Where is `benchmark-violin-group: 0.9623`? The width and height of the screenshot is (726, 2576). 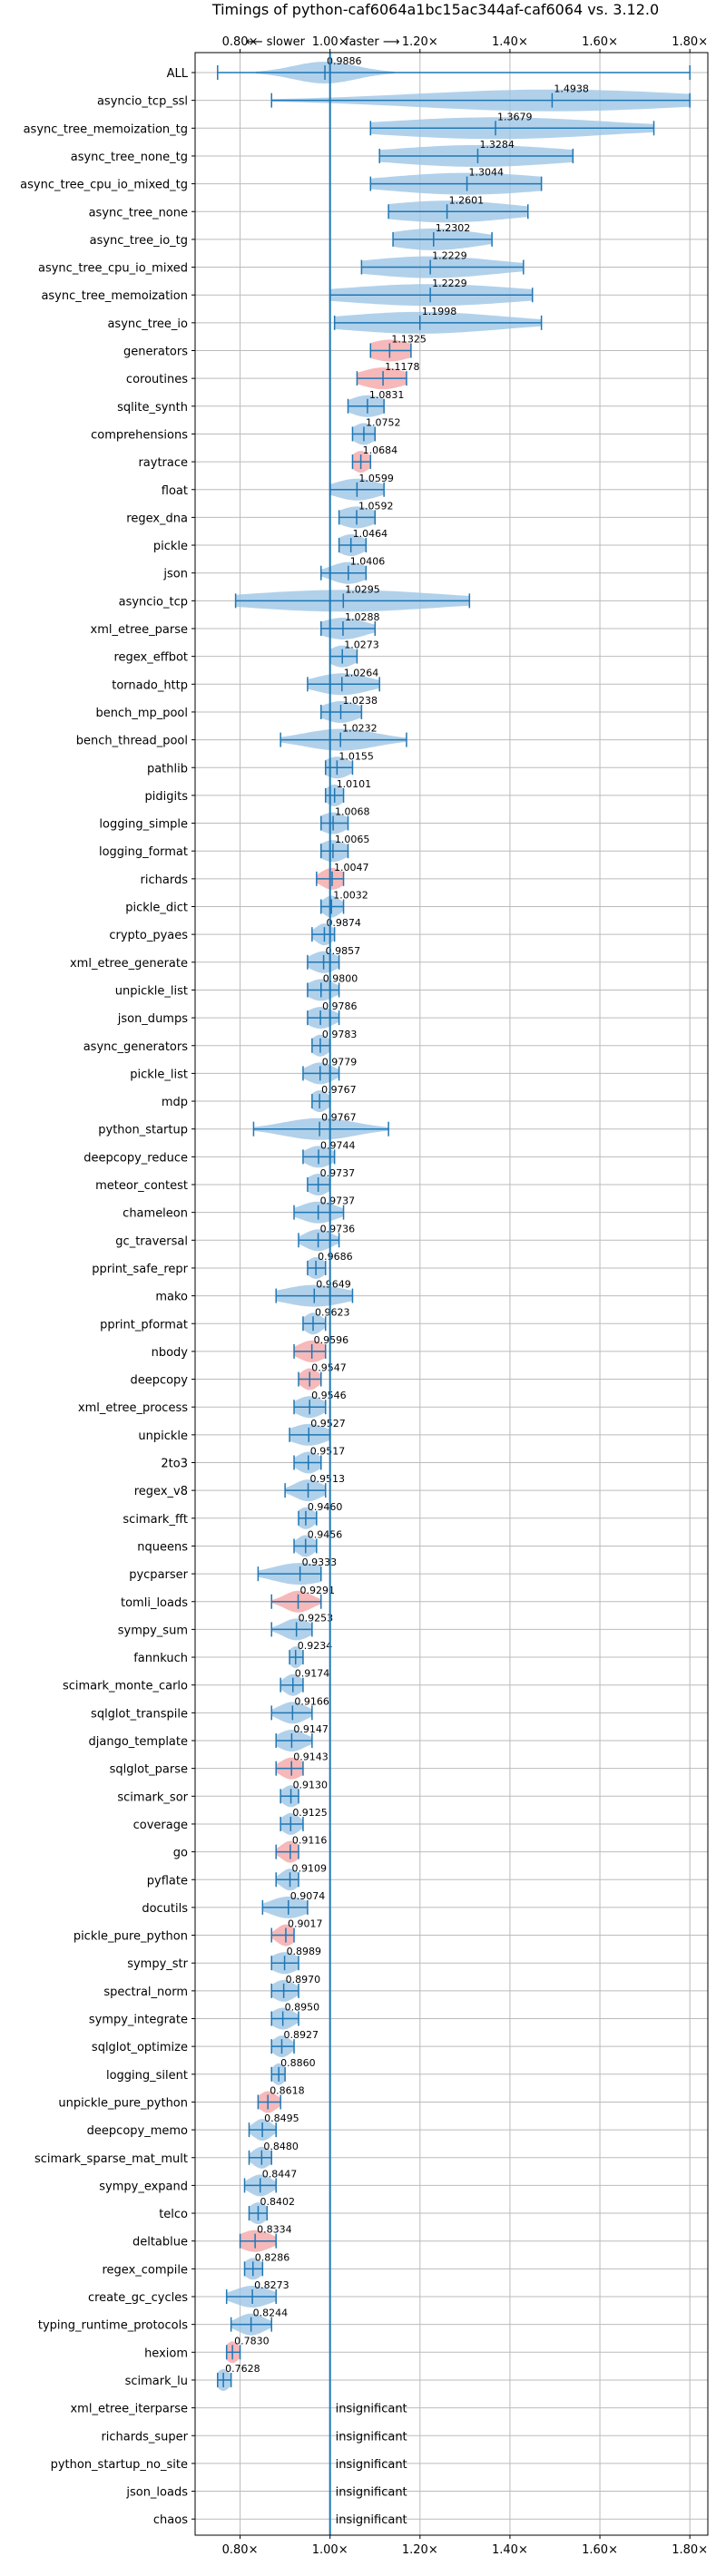
benchmark-violin-group: 0.9623 is located at coordinates (325, 1320).